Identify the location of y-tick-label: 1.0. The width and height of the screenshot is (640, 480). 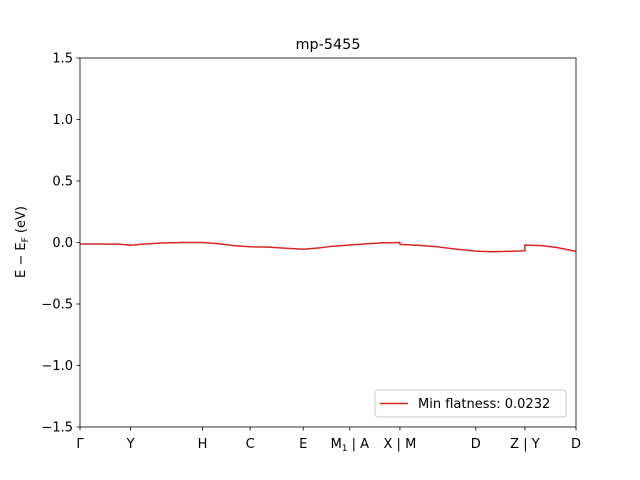
(62, 120).